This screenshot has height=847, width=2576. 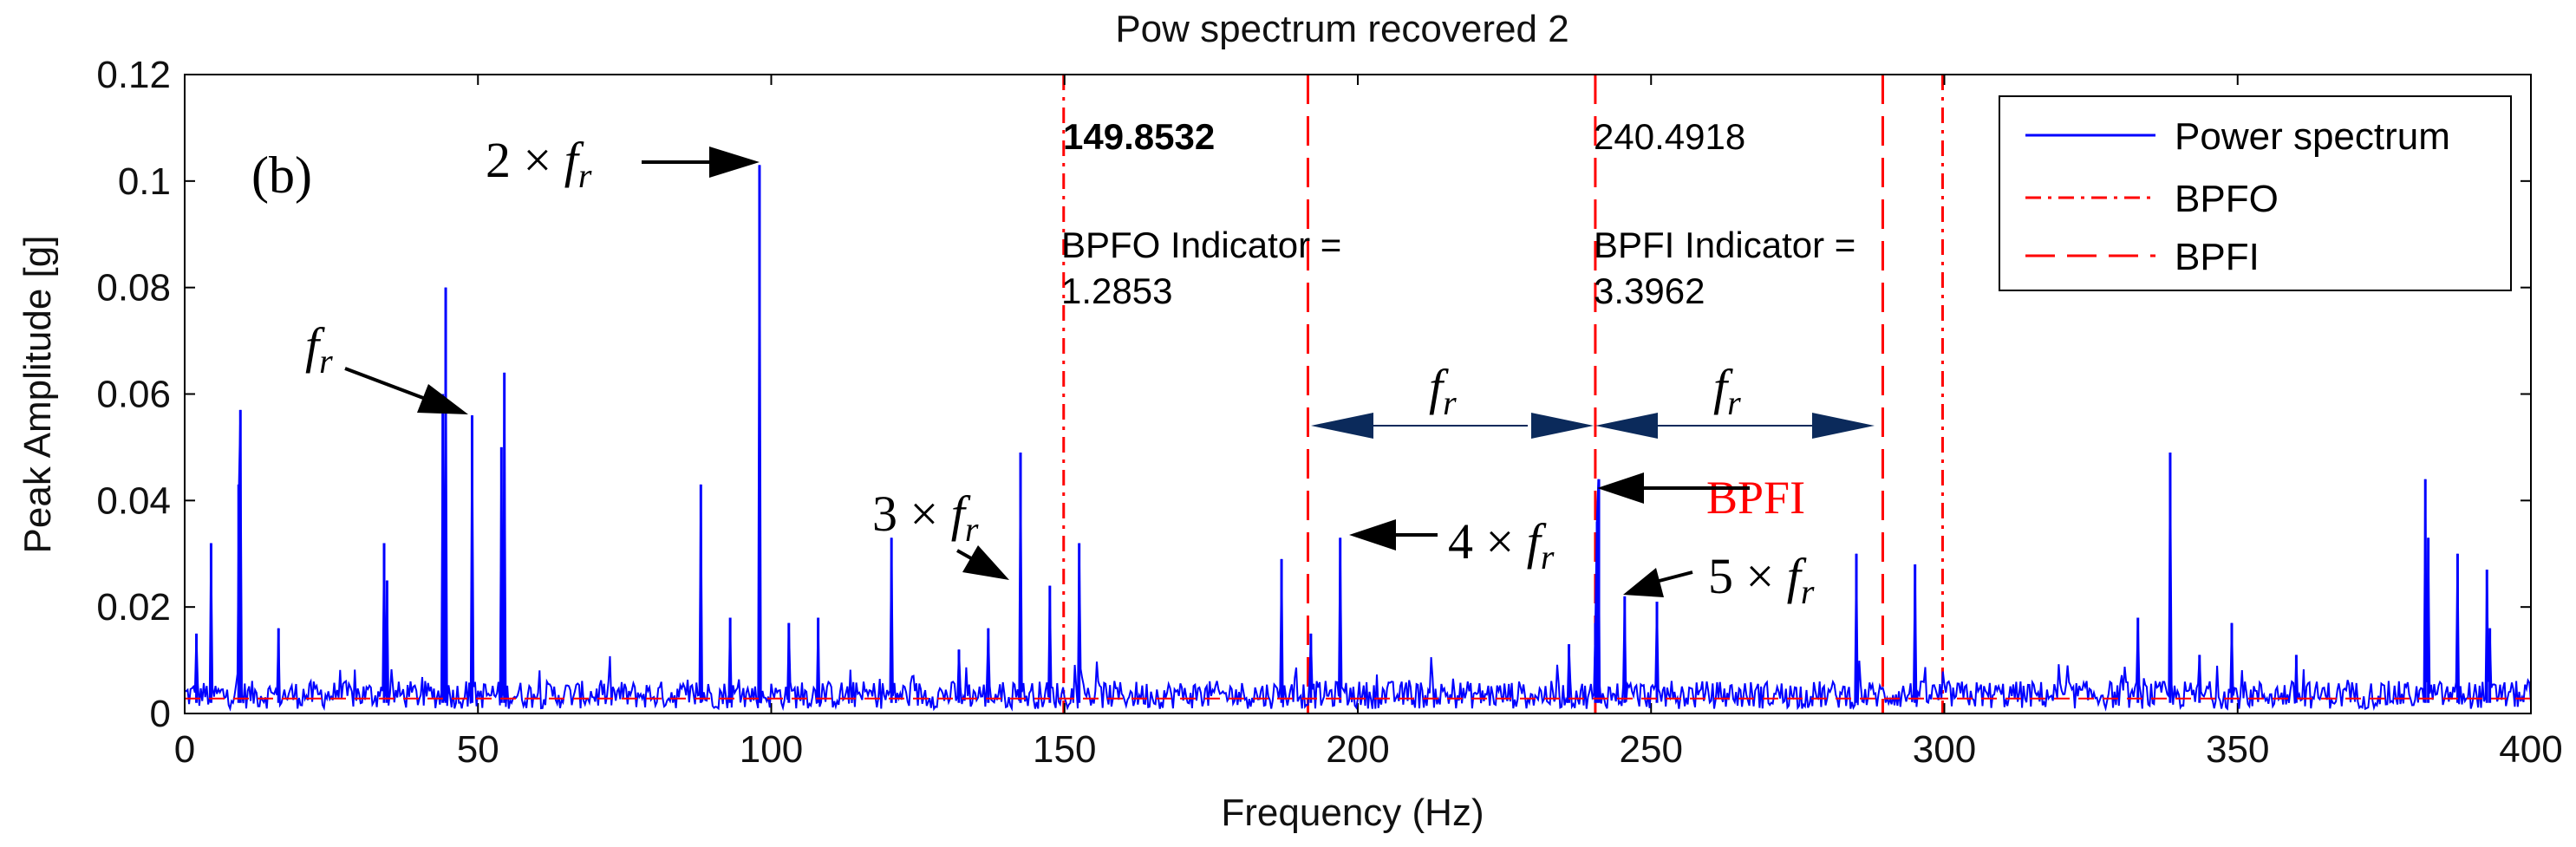 I want to click on label-3fr-prefix: 3 ×, so click(x=912, y=513).